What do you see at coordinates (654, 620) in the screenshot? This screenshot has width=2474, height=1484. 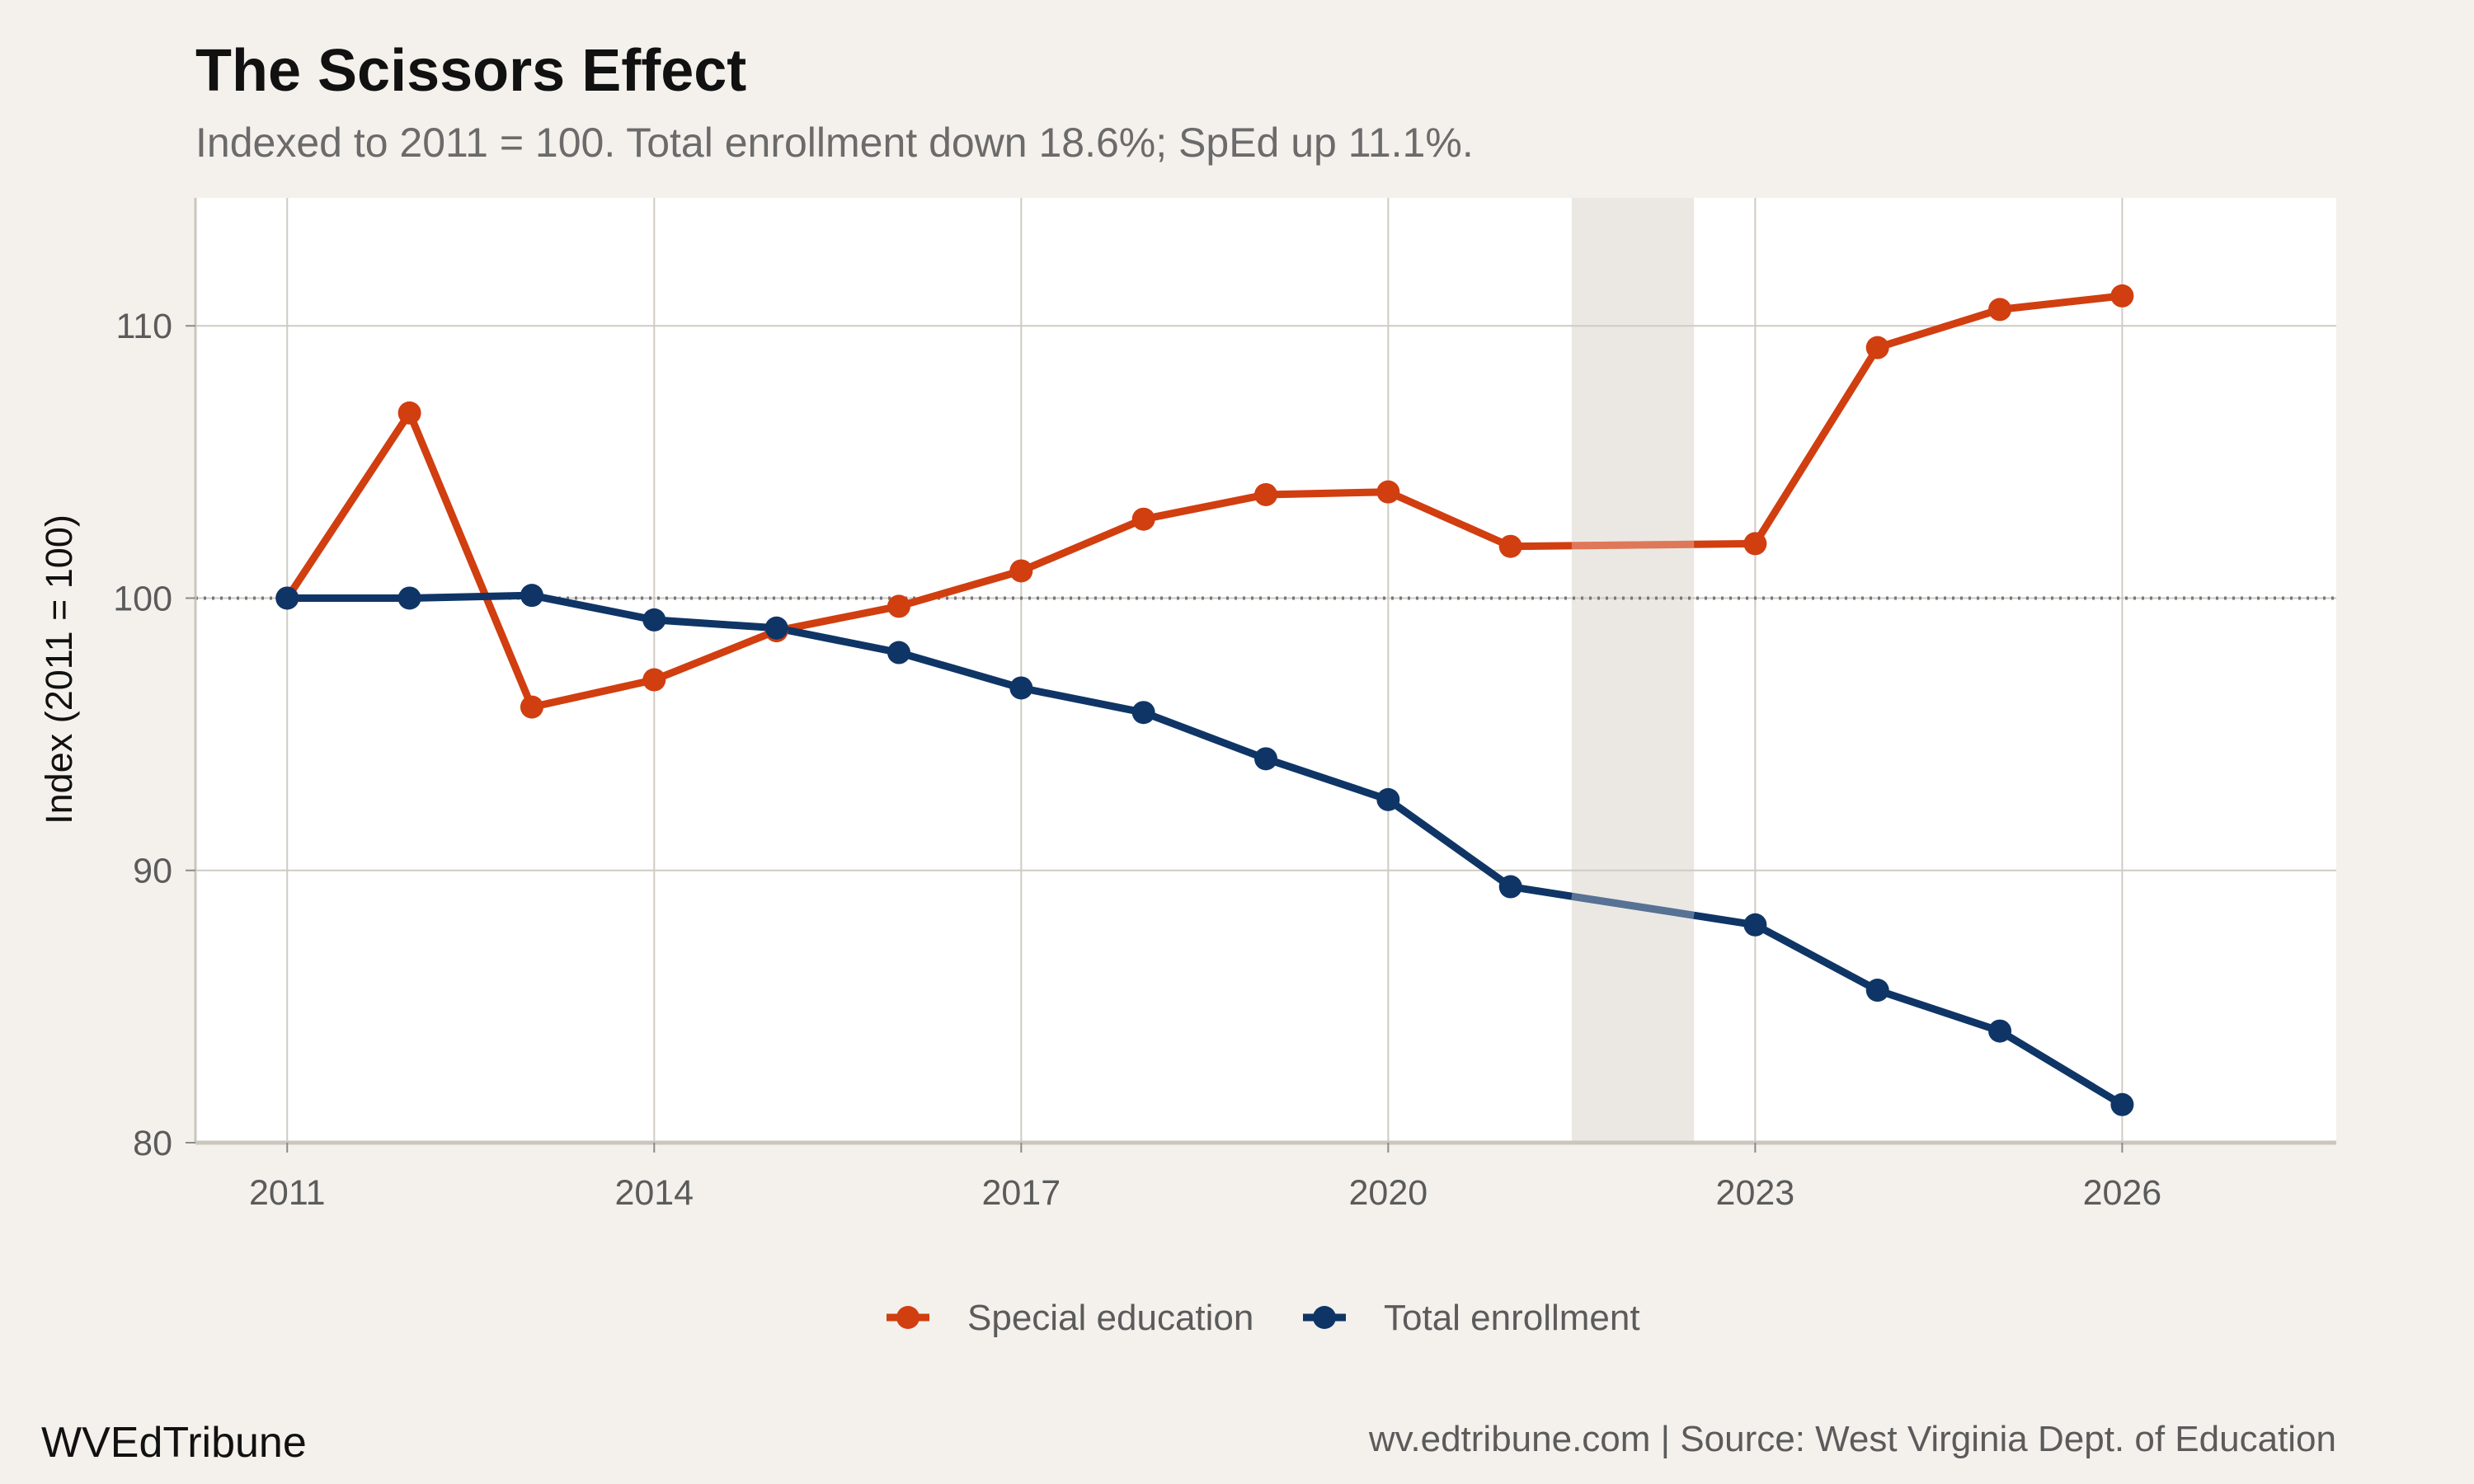 I see `point-total-enrollment-2014` at bounding box center [654, 620].